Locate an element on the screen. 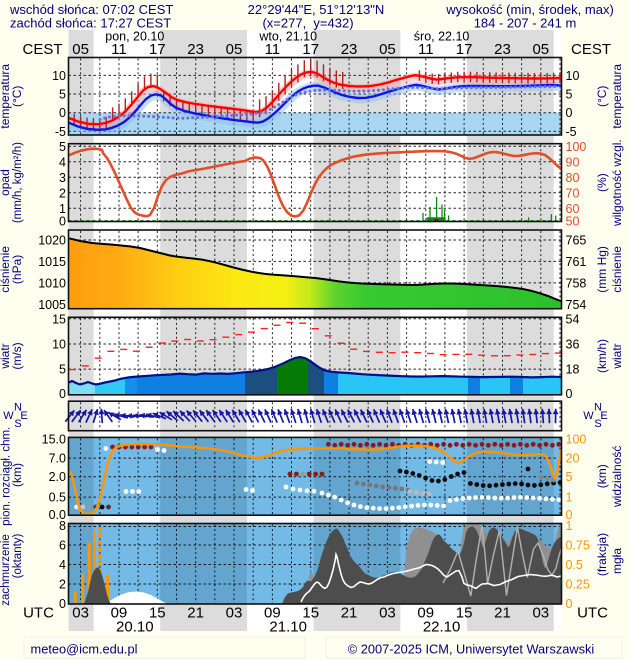 The image size is (630, 660). svg-text: (°C) is located at coordinates (602, 96).